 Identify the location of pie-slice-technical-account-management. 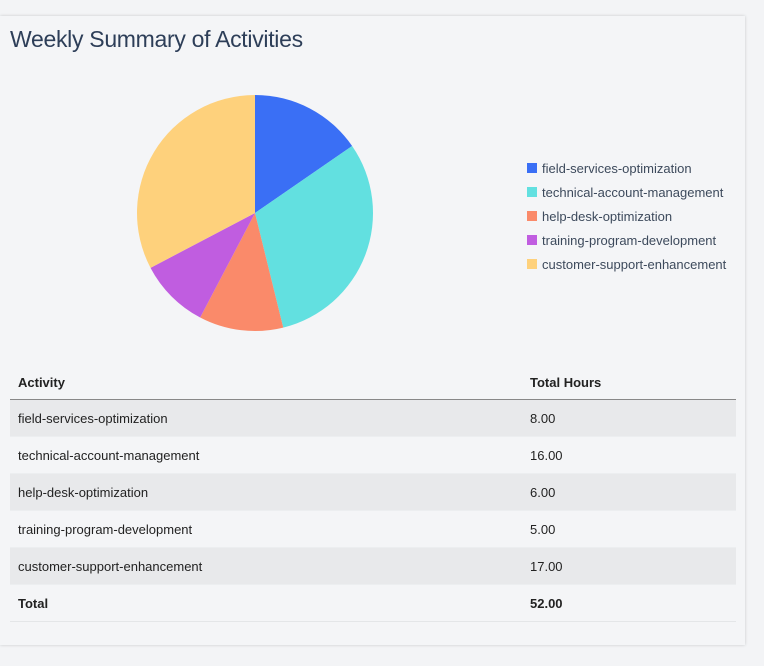
(314, 236).